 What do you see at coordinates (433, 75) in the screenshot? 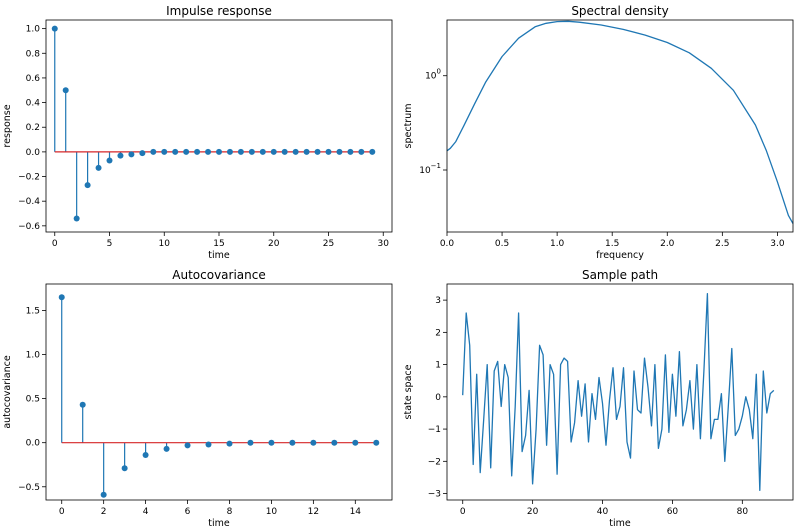
I see `y-tick-label: 10⁰` at bounding box center [433, 75].